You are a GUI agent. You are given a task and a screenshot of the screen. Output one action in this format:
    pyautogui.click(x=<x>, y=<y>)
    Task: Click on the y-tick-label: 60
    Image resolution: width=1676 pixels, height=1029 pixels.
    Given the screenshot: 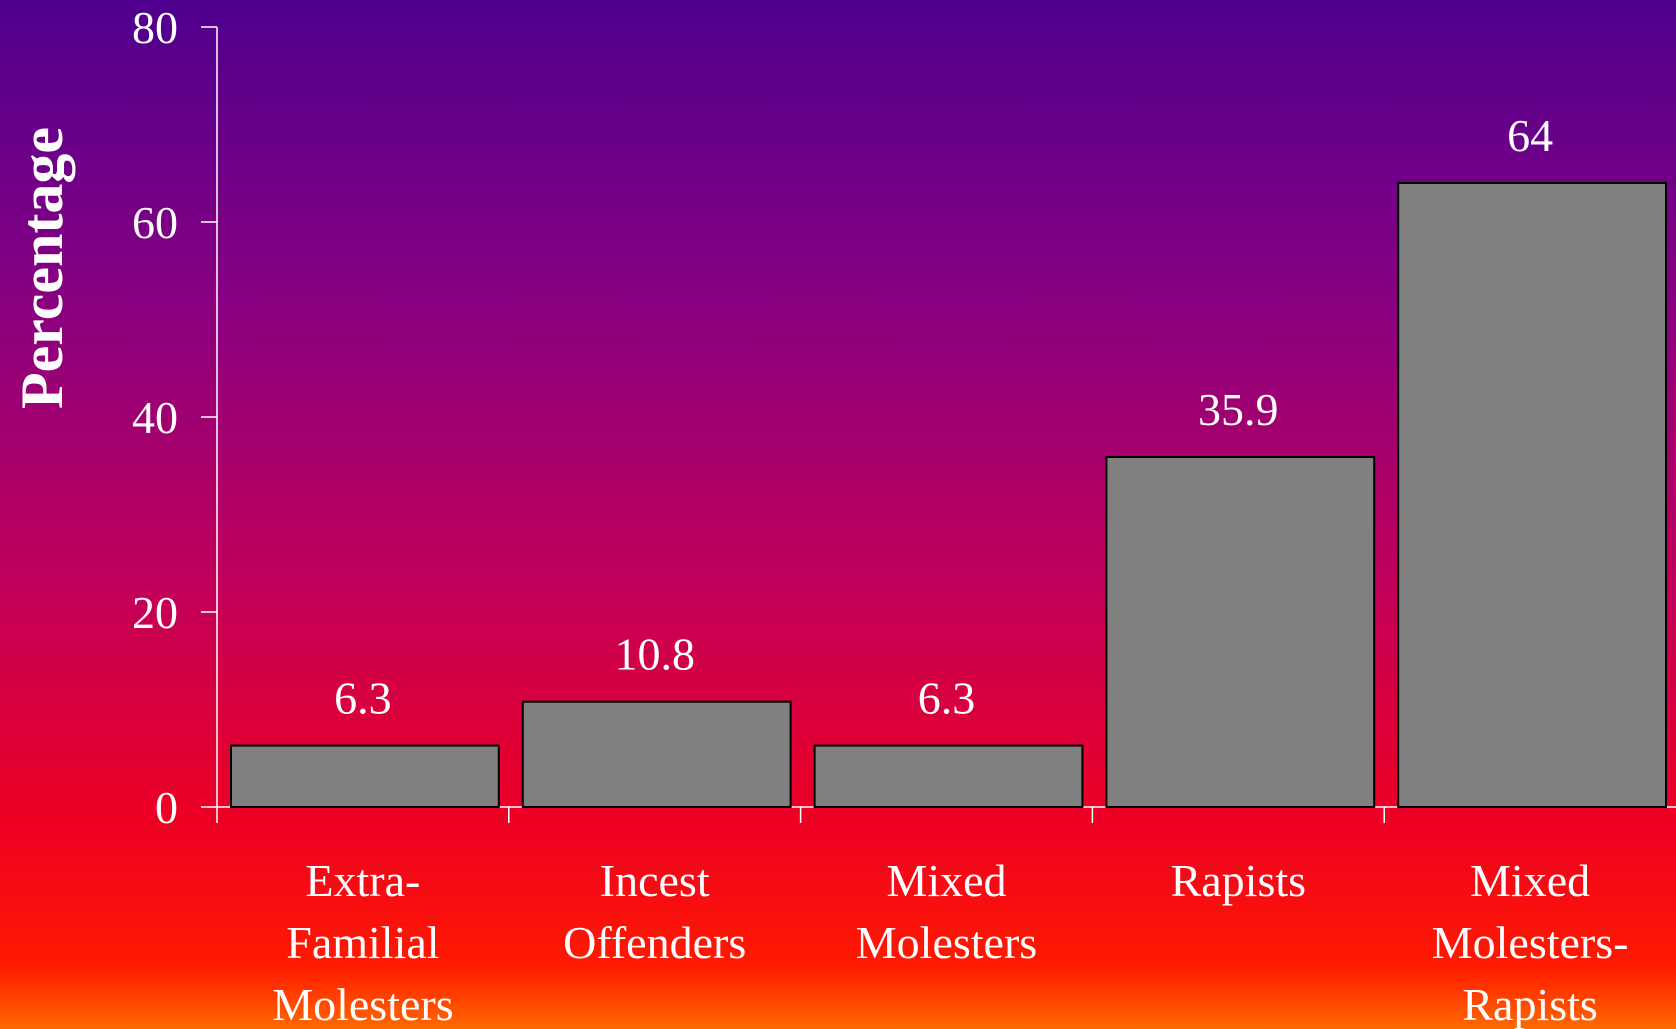 What is the action you would take?
    pyautogui.click(x=155, y=222)
    